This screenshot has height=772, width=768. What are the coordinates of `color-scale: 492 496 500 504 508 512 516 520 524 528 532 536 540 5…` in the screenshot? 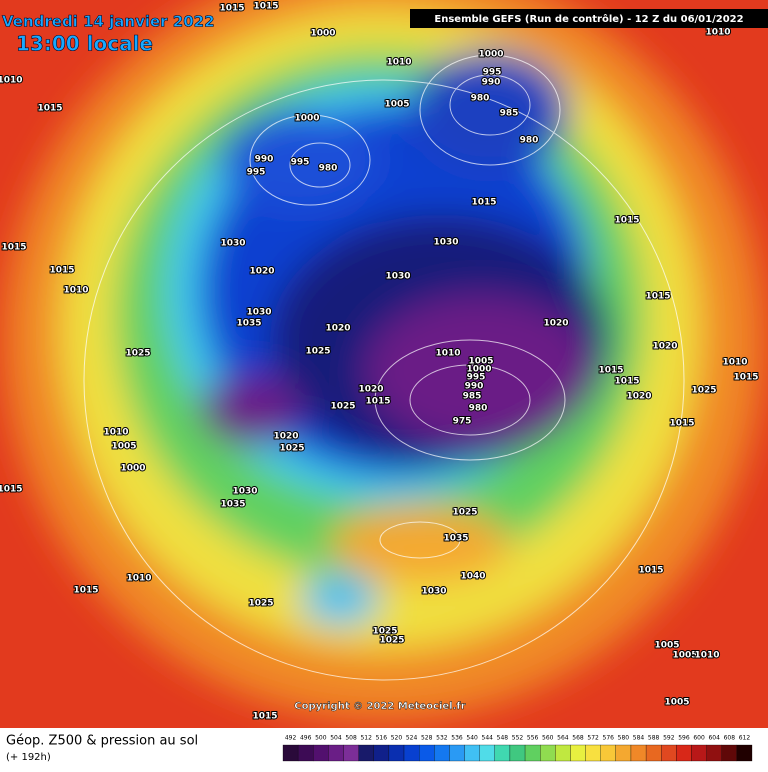 It's located at (517, 748).